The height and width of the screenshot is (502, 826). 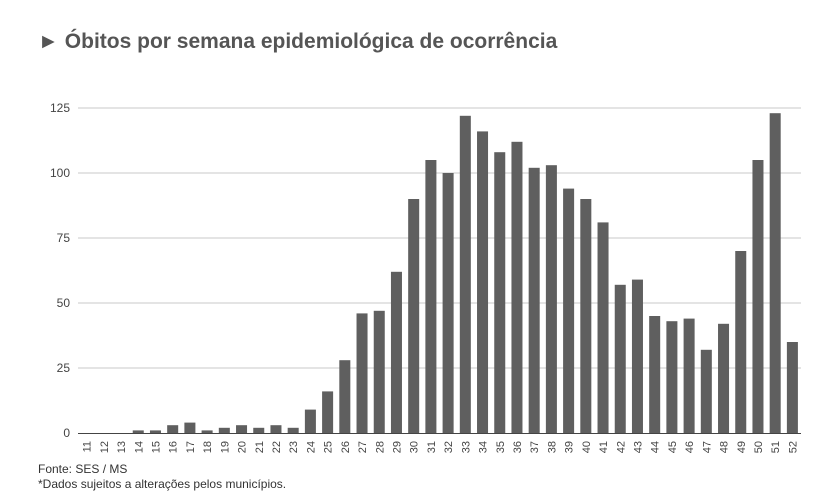 What do you see at coordinates (621, 447) in the screenshot?
I see `x-tick-label: 42` at bounding box center [621, 447].